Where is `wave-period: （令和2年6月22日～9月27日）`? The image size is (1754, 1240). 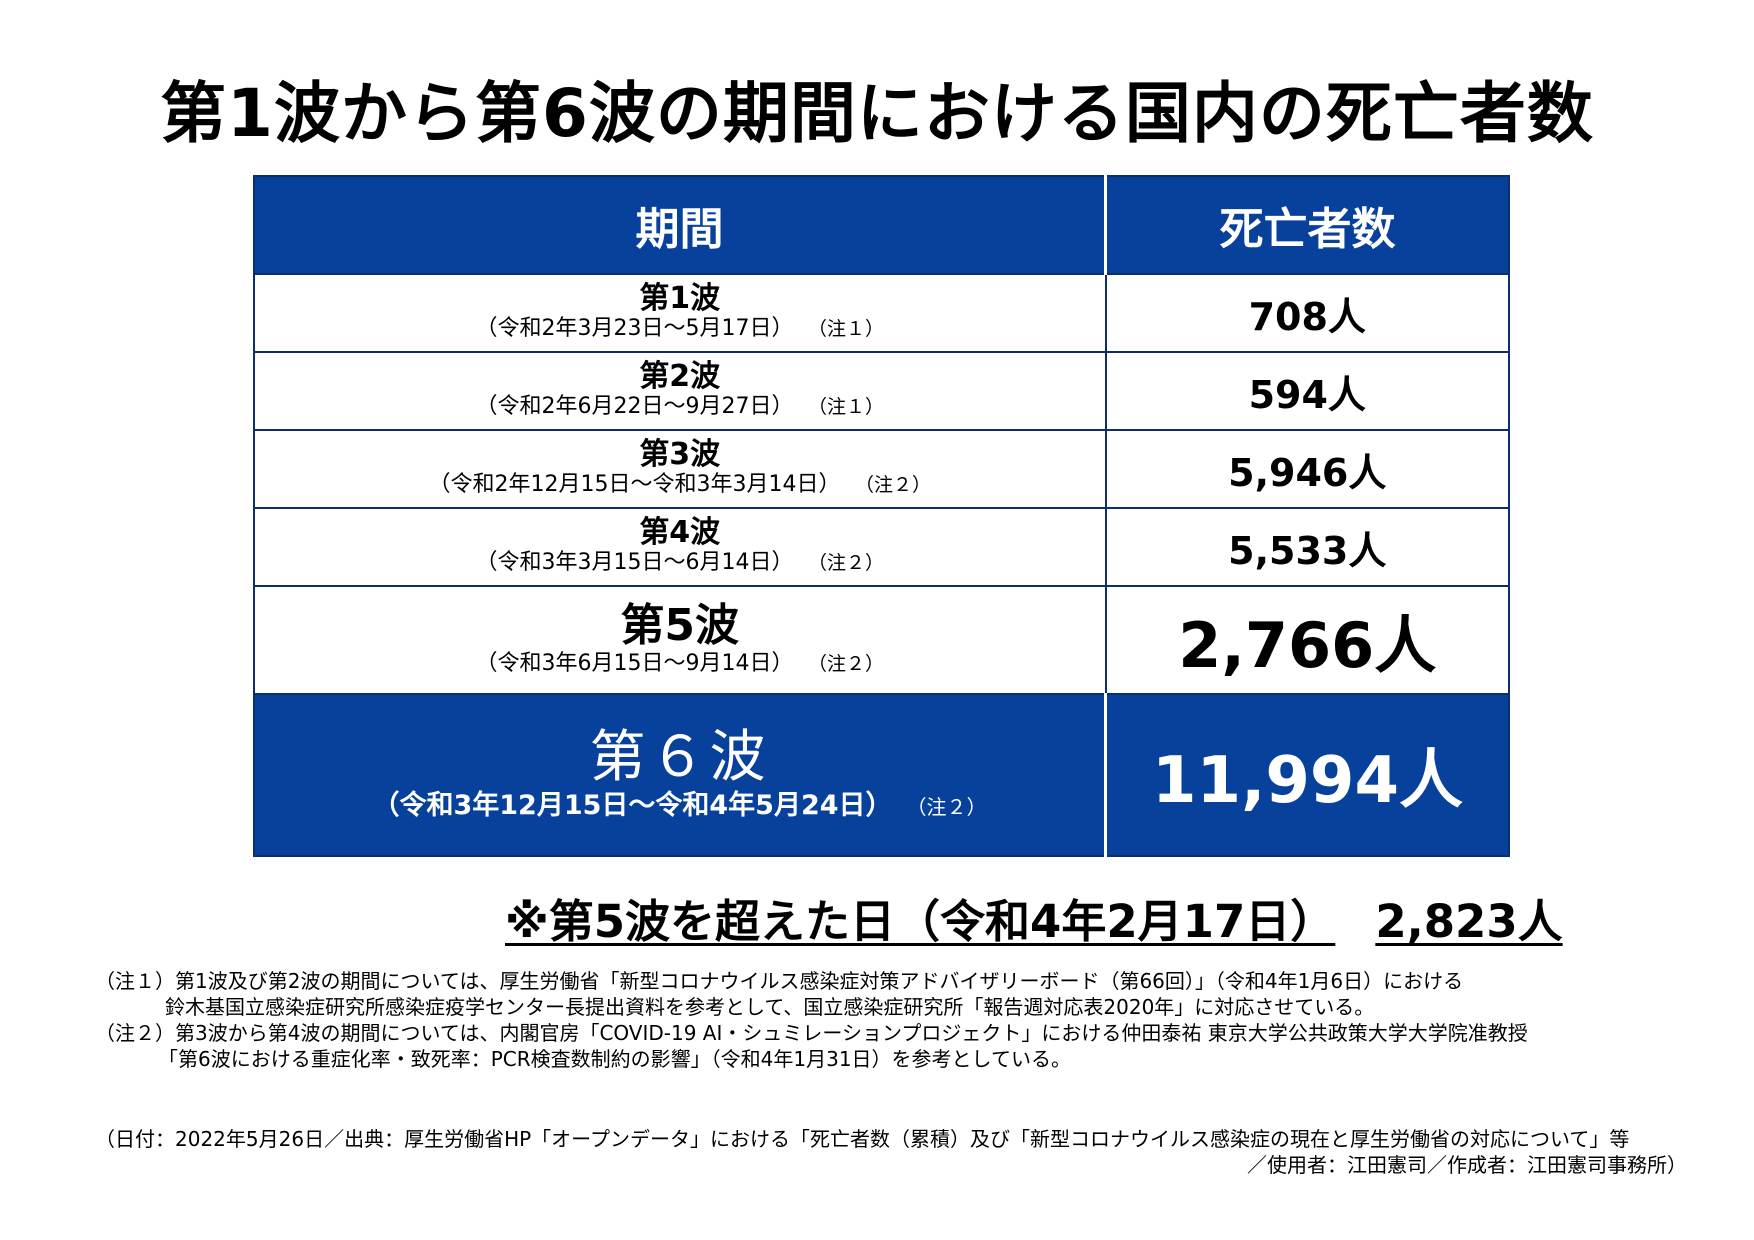 wave-period: （令和2年6月22日～9月27日） is located at coordinates (634, 407).